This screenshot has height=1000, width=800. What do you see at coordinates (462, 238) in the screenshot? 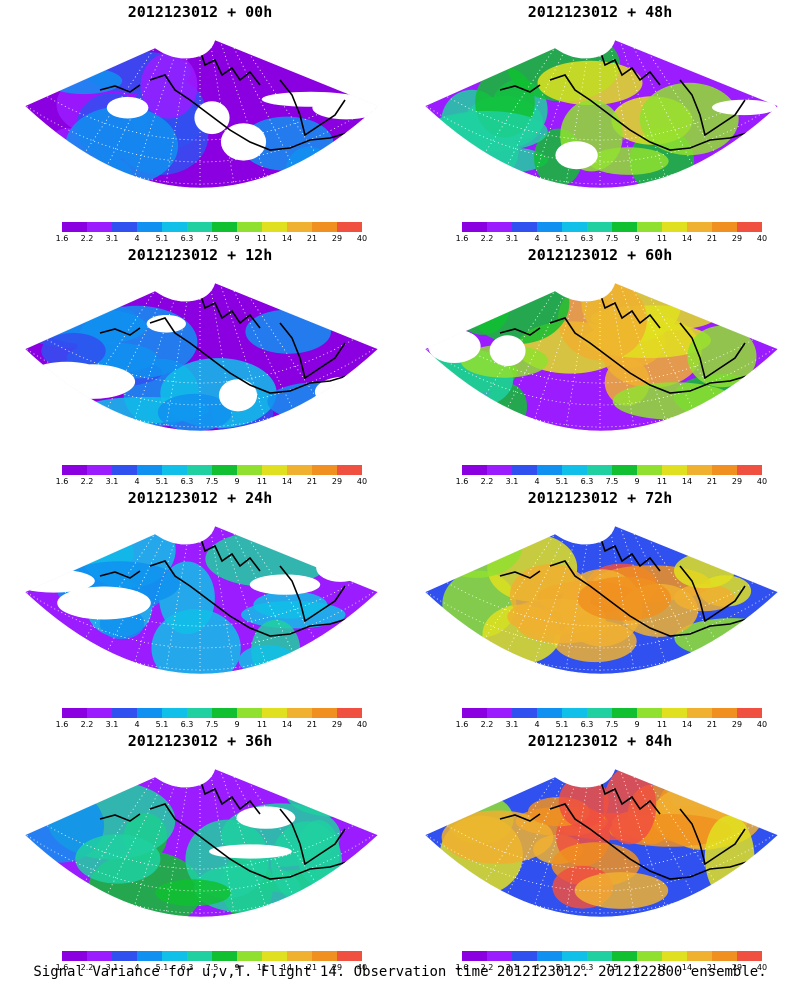
I see `colorbar-label: 1.6` at bounding box center [462, 238].